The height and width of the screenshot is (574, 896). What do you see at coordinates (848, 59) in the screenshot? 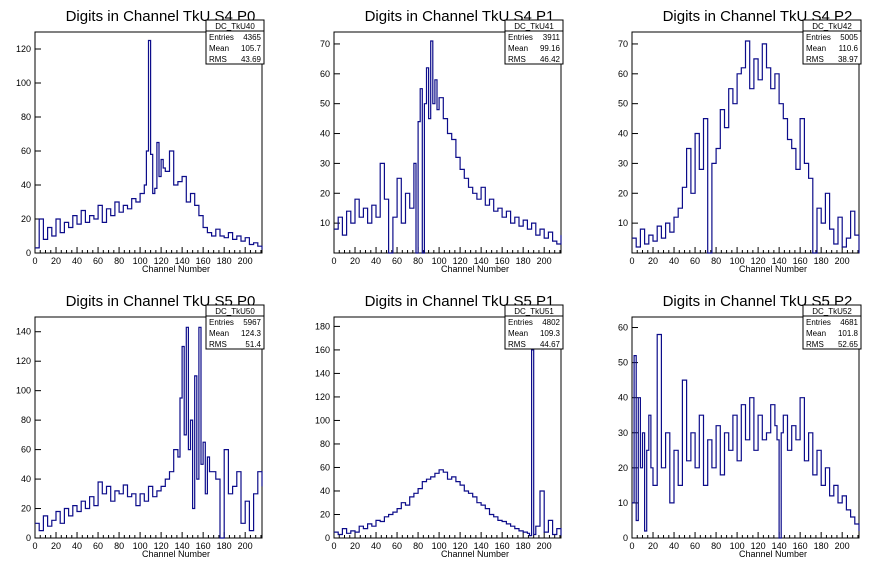
I see `stats-value: 38.97` at bounding box center [848, 59].